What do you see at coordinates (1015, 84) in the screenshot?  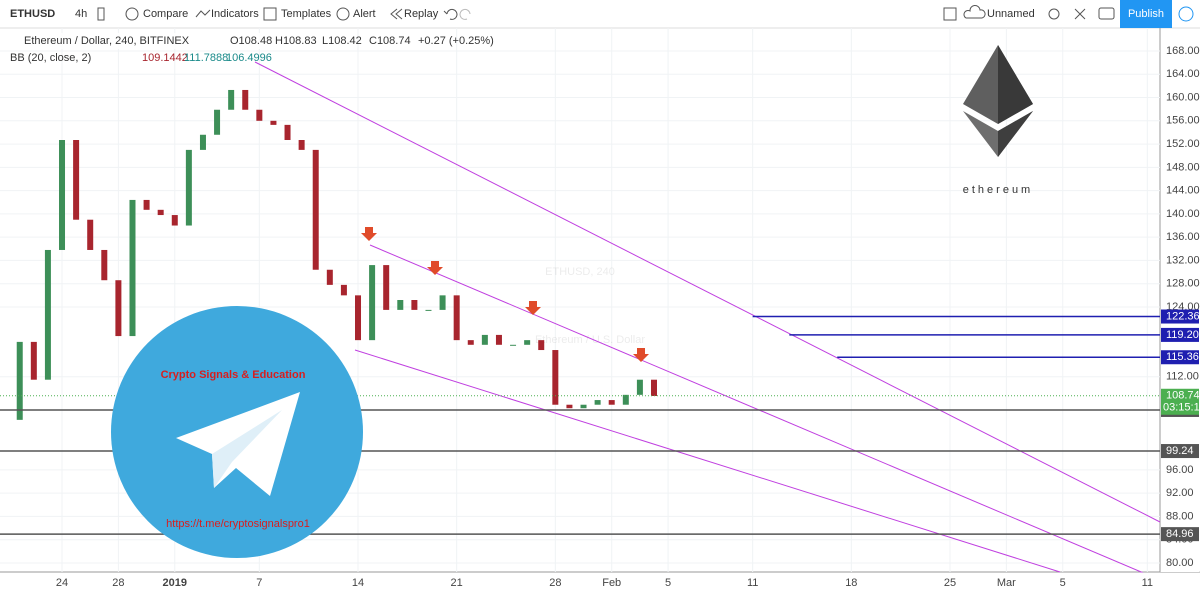 I see `logo-top-right` at bounding box center [1015, 84].